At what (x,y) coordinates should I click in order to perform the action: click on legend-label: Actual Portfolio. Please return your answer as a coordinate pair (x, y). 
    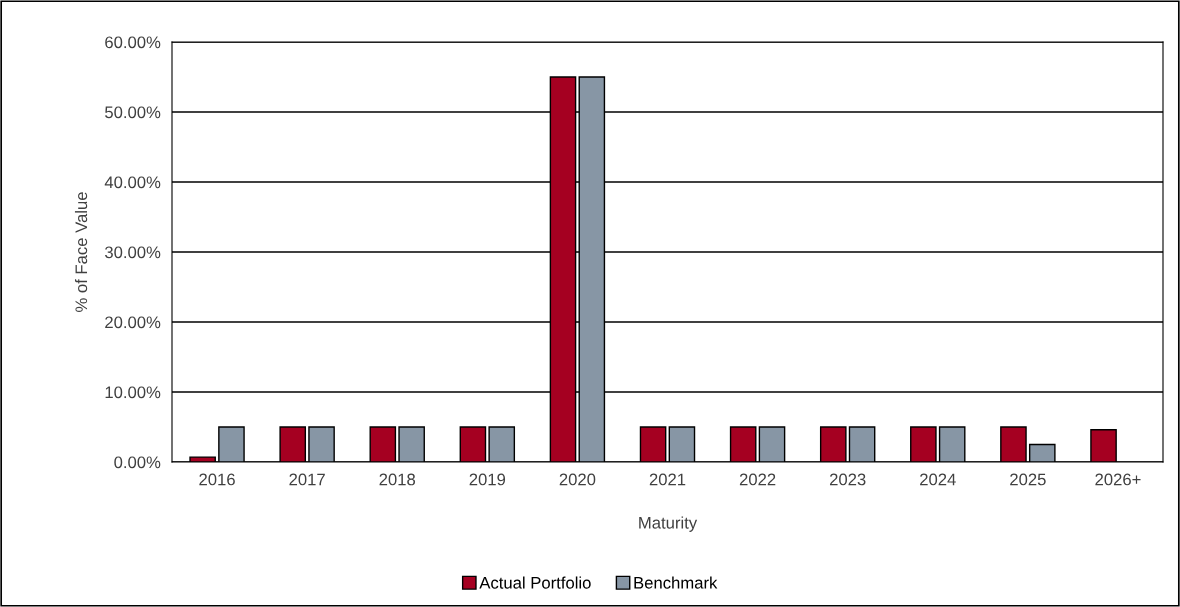
    Looking at the image, I should click on (535, 582).